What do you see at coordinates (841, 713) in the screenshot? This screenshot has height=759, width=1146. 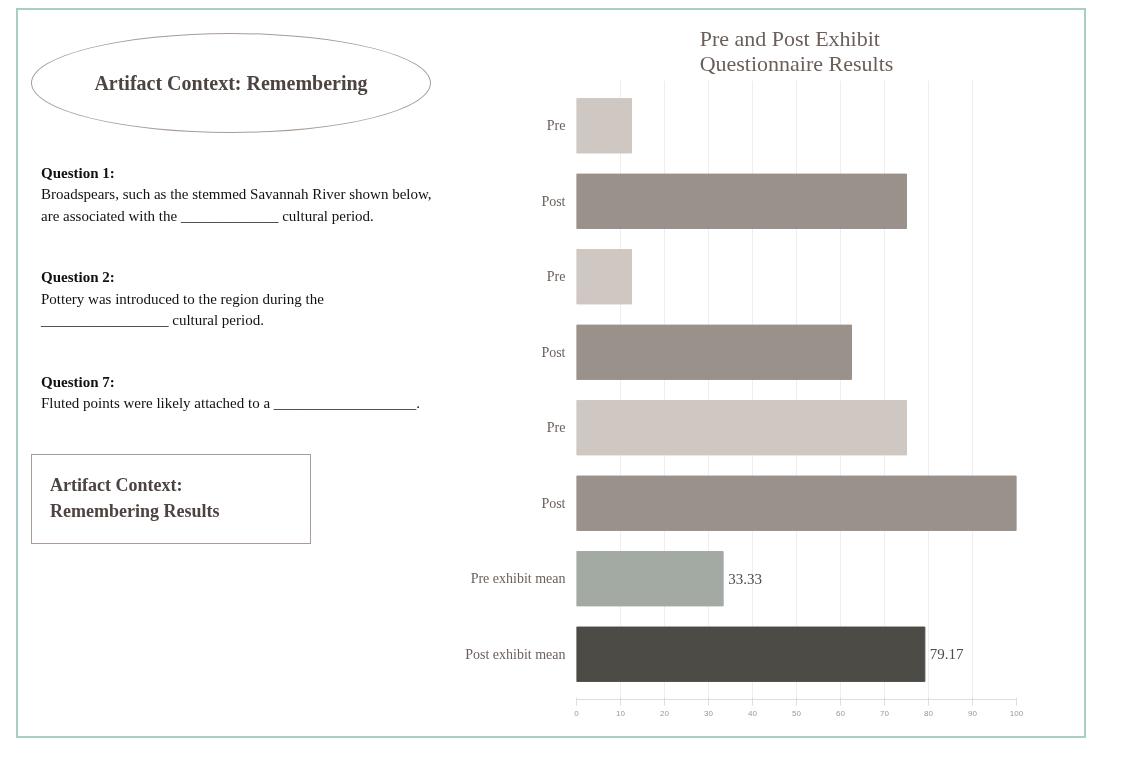 I see `x-tick-label: 60` at bounding box center [841, 713].